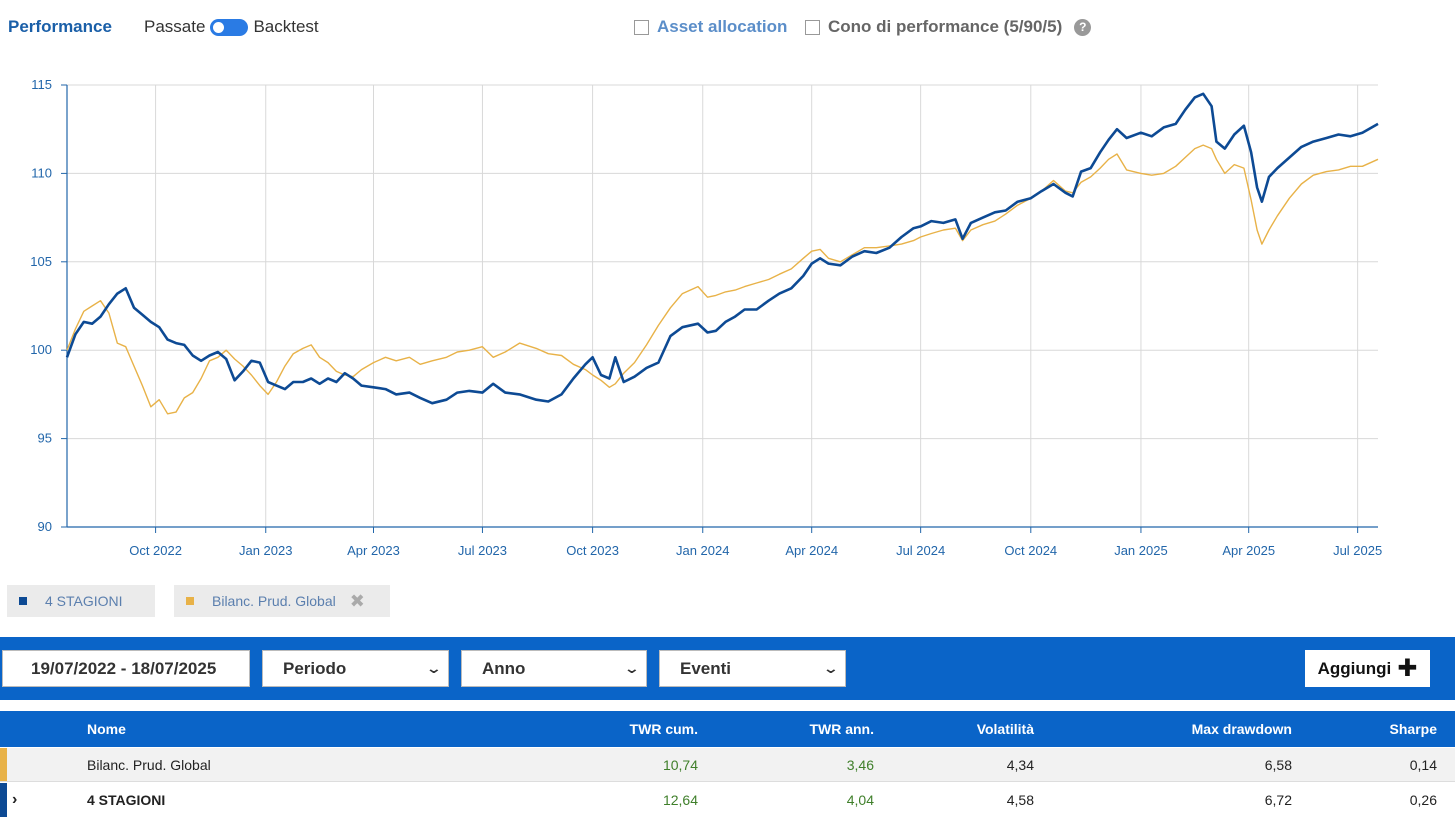 The image size is (1455, 838). What do you see at coordinates (680, 800) in the screenshot?
I see `row-twr-cum: 12,64` at bounding box center [680, 800].